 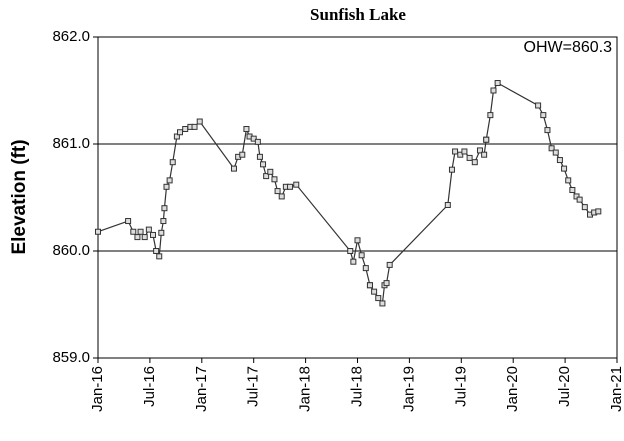 I want to click on x-tick-label: Jul-16, so click(x=149, y=386).